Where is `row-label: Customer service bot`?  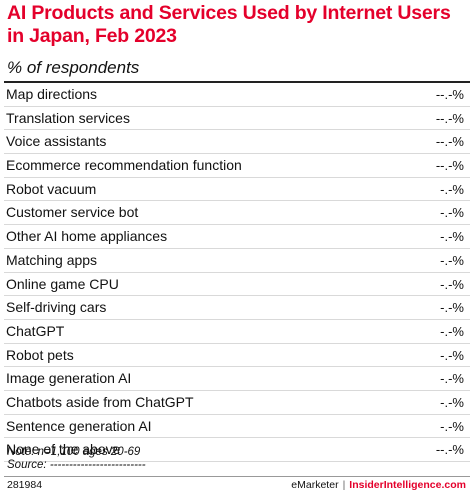
row-label: Customer service bot is located at coordinates (72, 212).